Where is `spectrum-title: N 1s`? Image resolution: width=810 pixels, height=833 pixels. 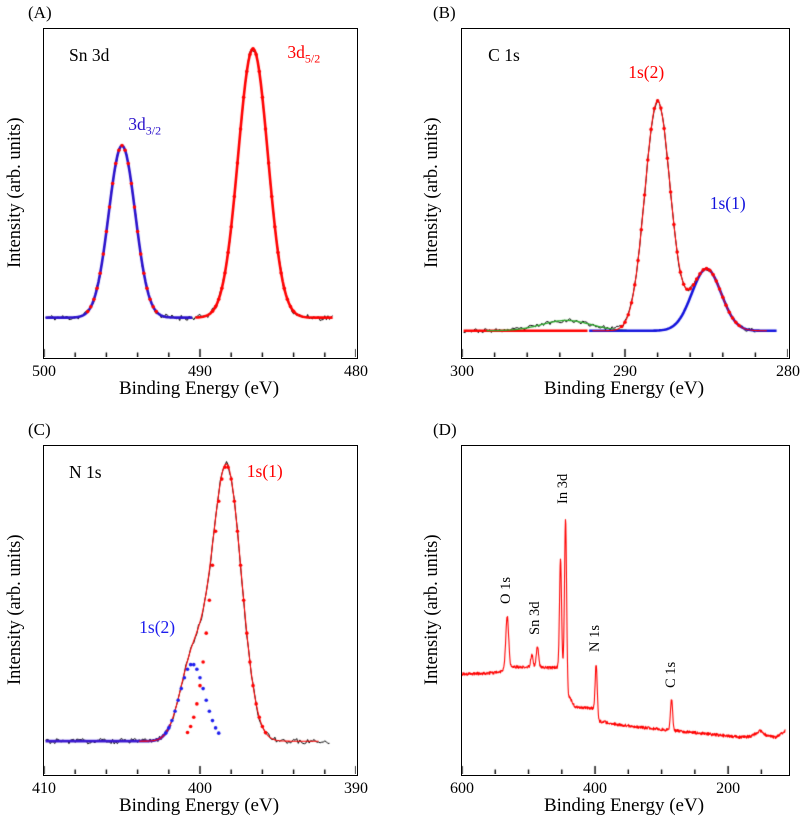 spectrum-title: N 1s is located at coordinates (85, 472).